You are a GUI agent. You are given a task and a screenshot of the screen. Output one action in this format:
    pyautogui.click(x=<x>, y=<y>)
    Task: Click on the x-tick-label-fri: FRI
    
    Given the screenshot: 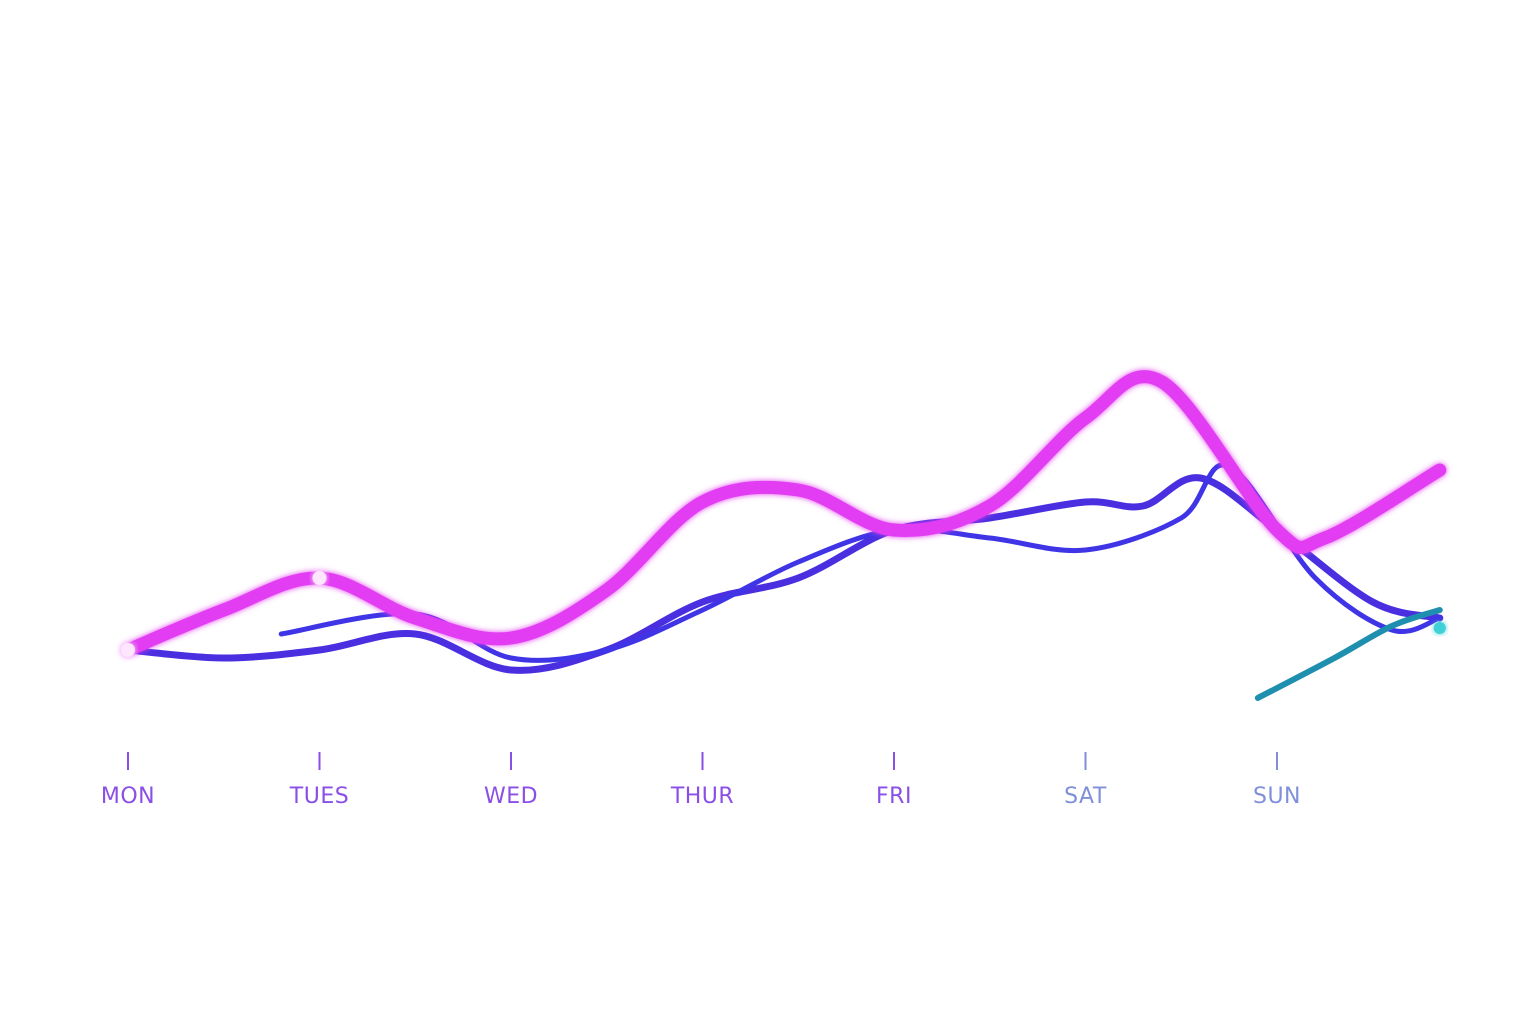 What is the action you would take?
    pyautogui.click(x=894, y=796)
    